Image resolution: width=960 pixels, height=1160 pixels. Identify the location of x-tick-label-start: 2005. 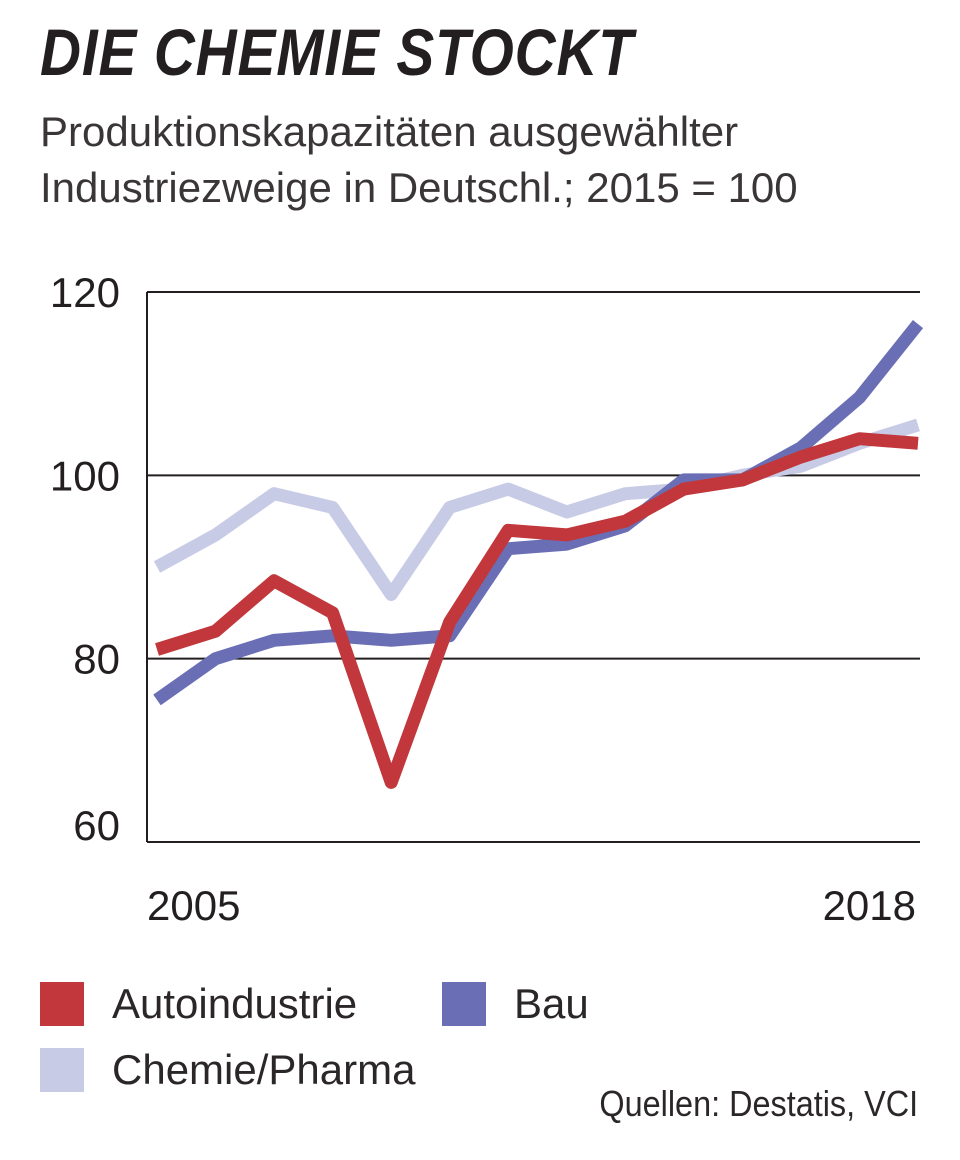
(193, 905).